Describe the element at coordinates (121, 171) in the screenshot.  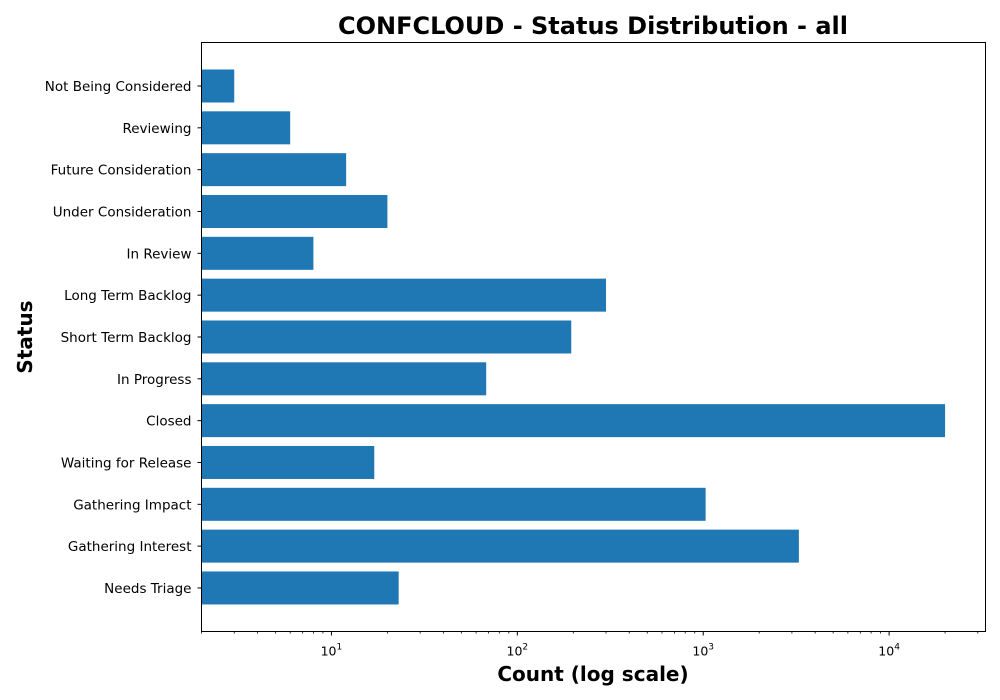
I see `y-tick-label: Future Consideration` at that location.